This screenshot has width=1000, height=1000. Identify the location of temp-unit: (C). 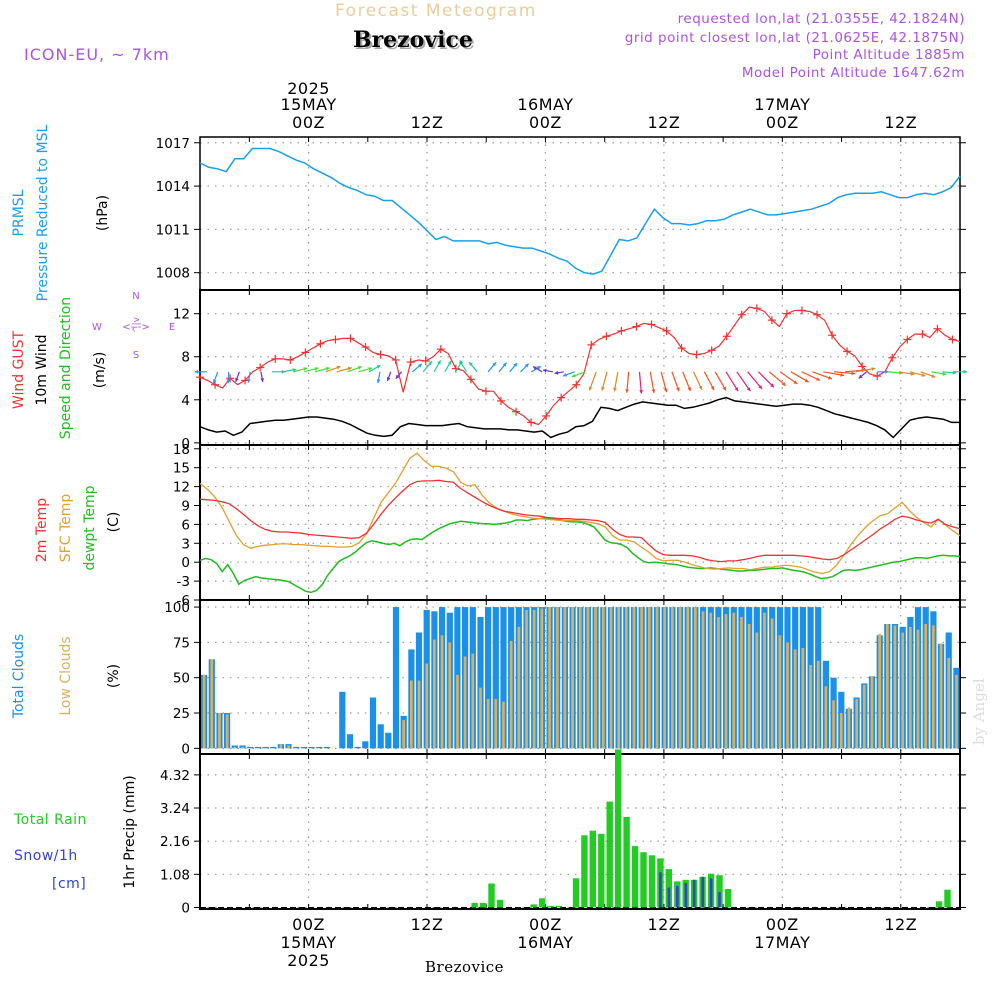
(114, 522).